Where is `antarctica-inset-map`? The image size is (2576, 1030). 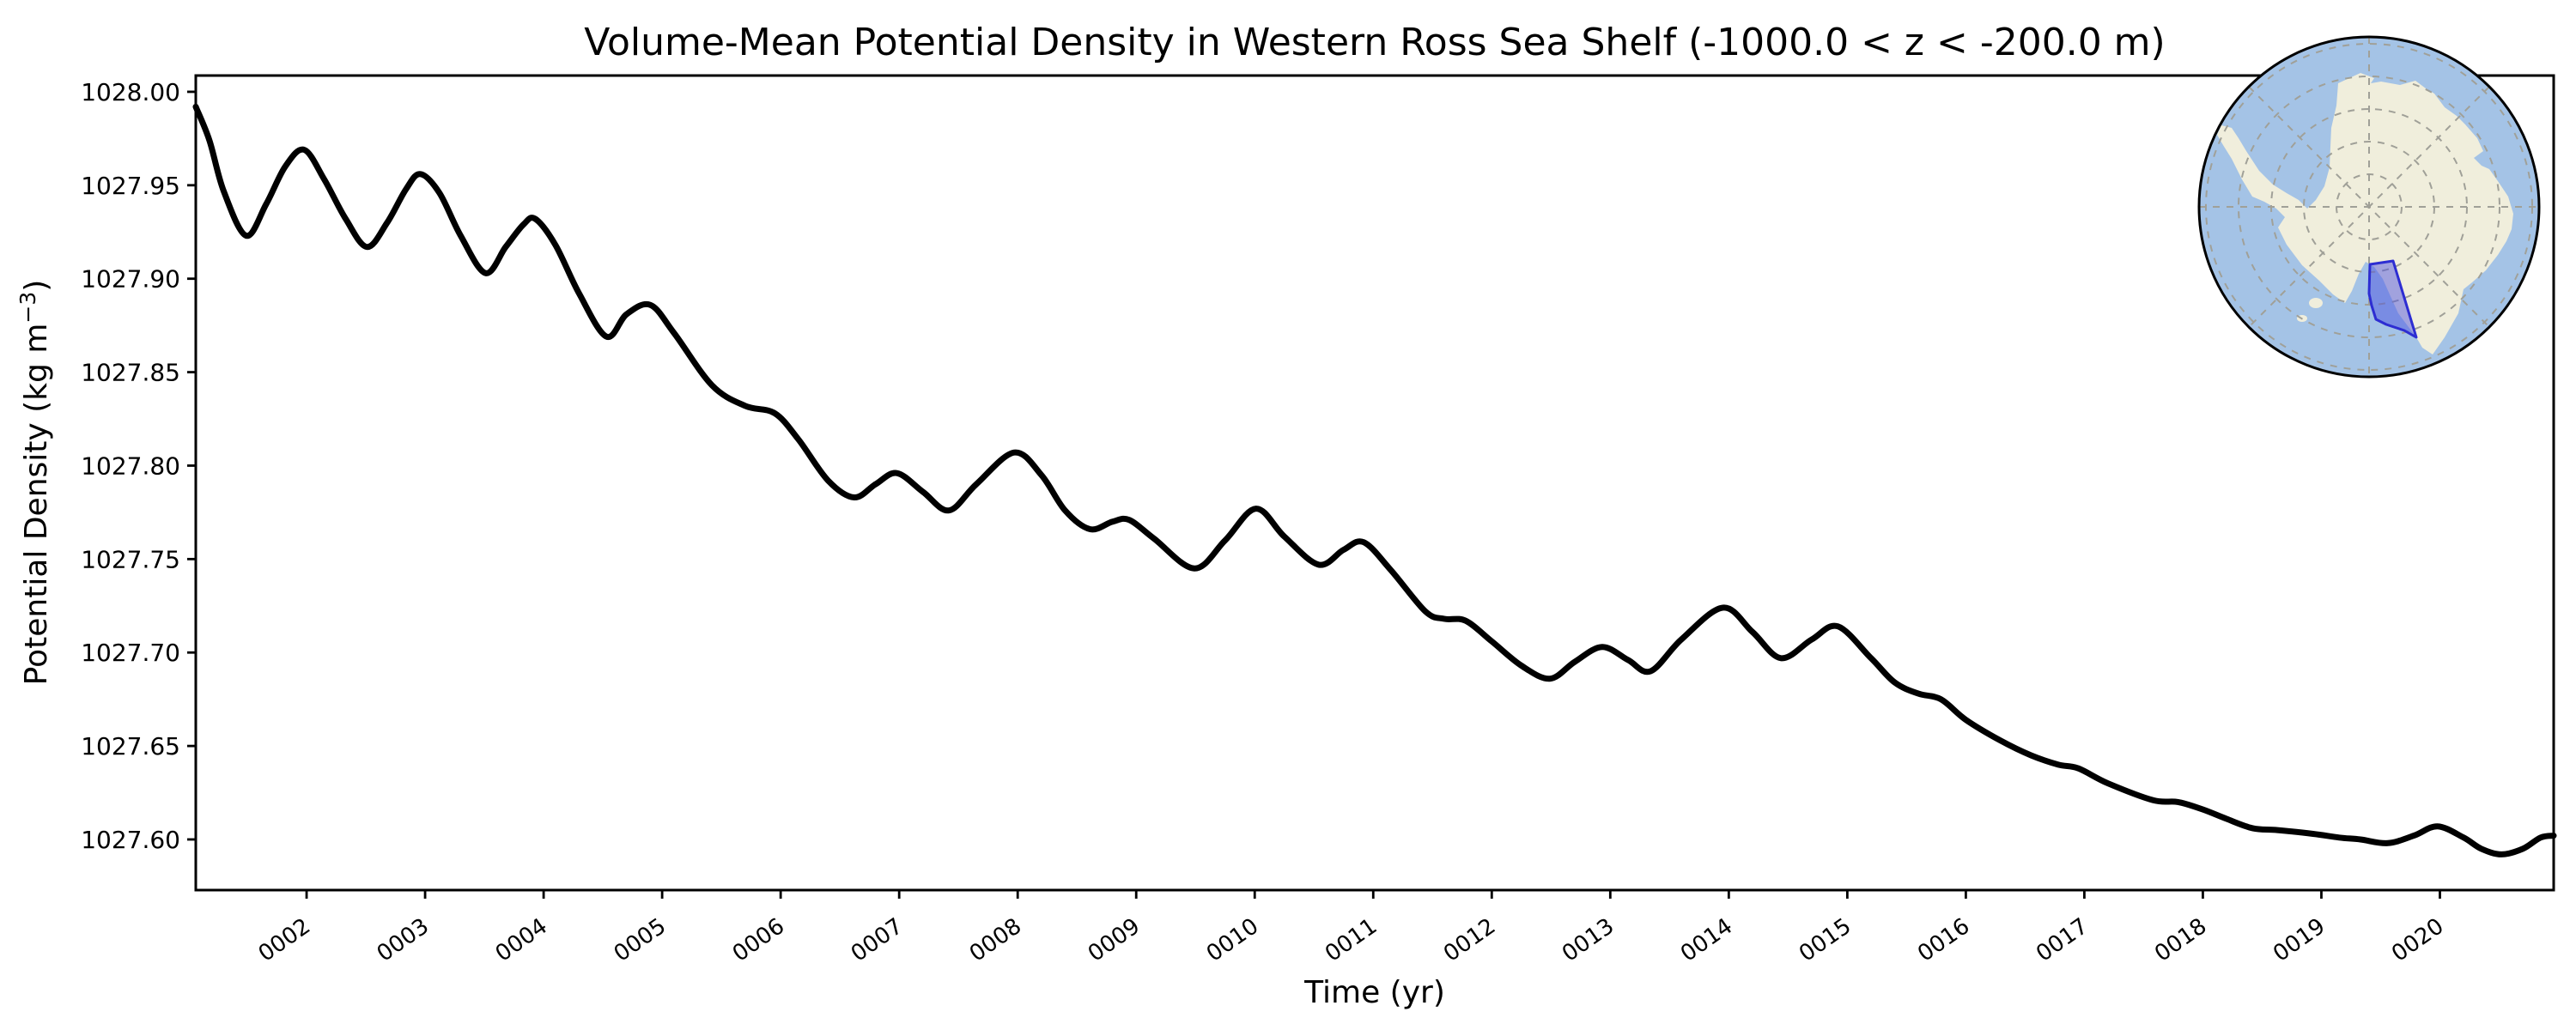
antarctica-inset-map is located at coordinates (2369, 207).